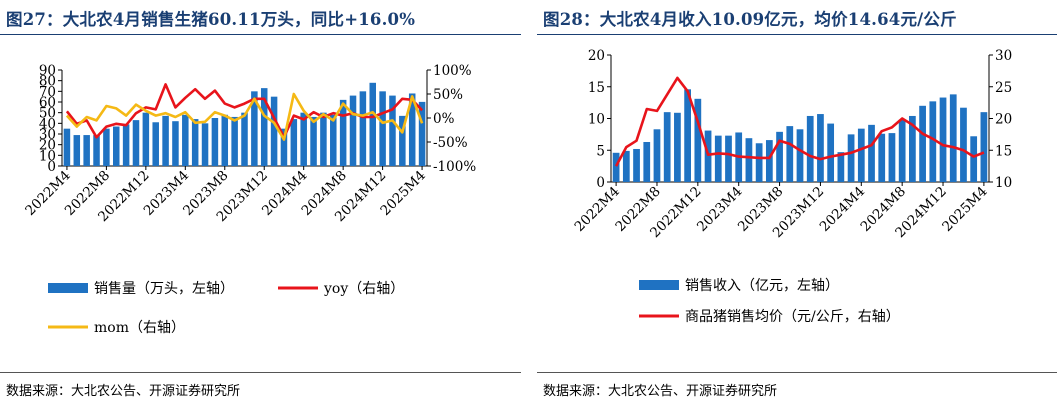  Describe the element at coordinates (1003, 151) in the screenshot. I see `right-tick-label: 15` at that location.